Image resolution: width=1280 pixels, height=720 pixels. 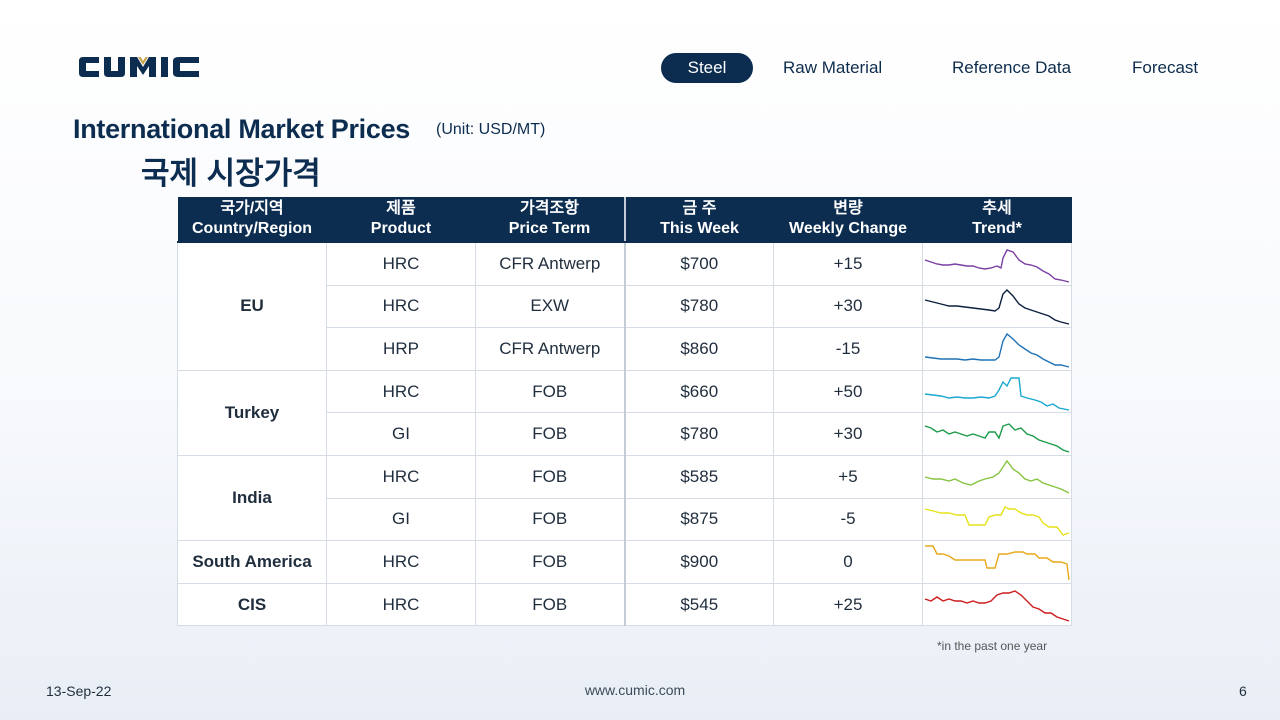 I want to click on table-row: EU HRC CFR Antwerp $700 +15, so click(x=624, y=306).